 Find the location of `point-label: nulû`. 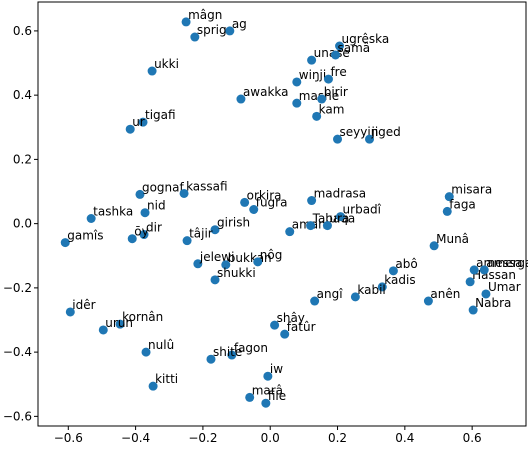

point-label: nulû is located at coordinates (161, 345).